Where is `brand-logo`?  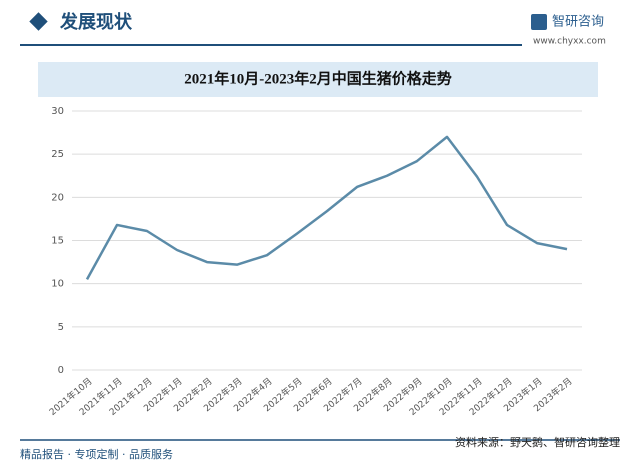
brand-logo is located at coordinates (539, 22).